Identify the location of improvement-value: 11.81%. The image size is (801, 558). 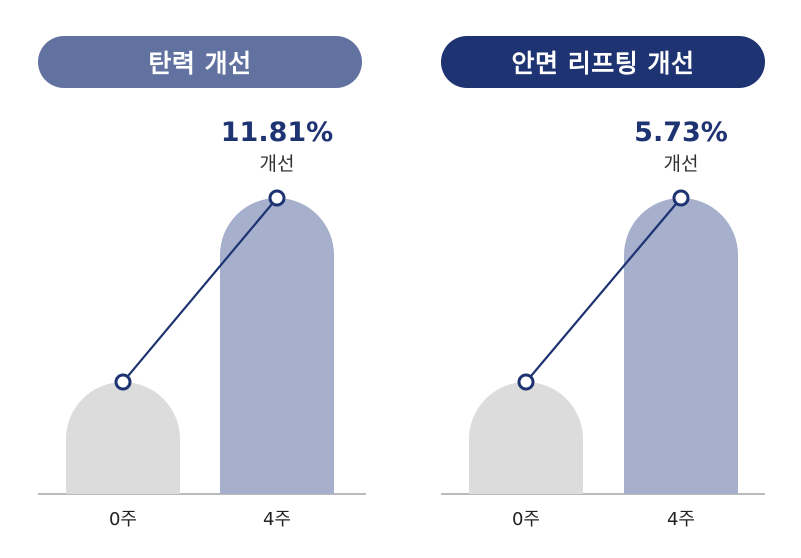
(277, 132).